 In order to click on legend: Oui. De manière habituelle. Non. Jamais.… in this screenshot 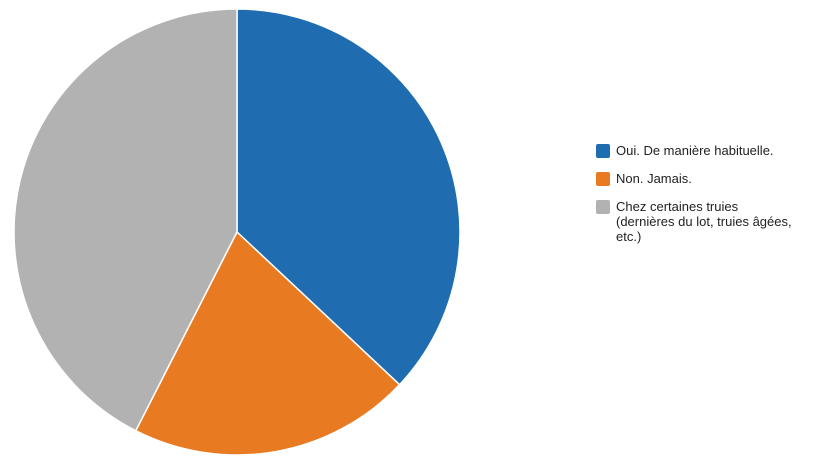, I will do `click(696, 200)`.